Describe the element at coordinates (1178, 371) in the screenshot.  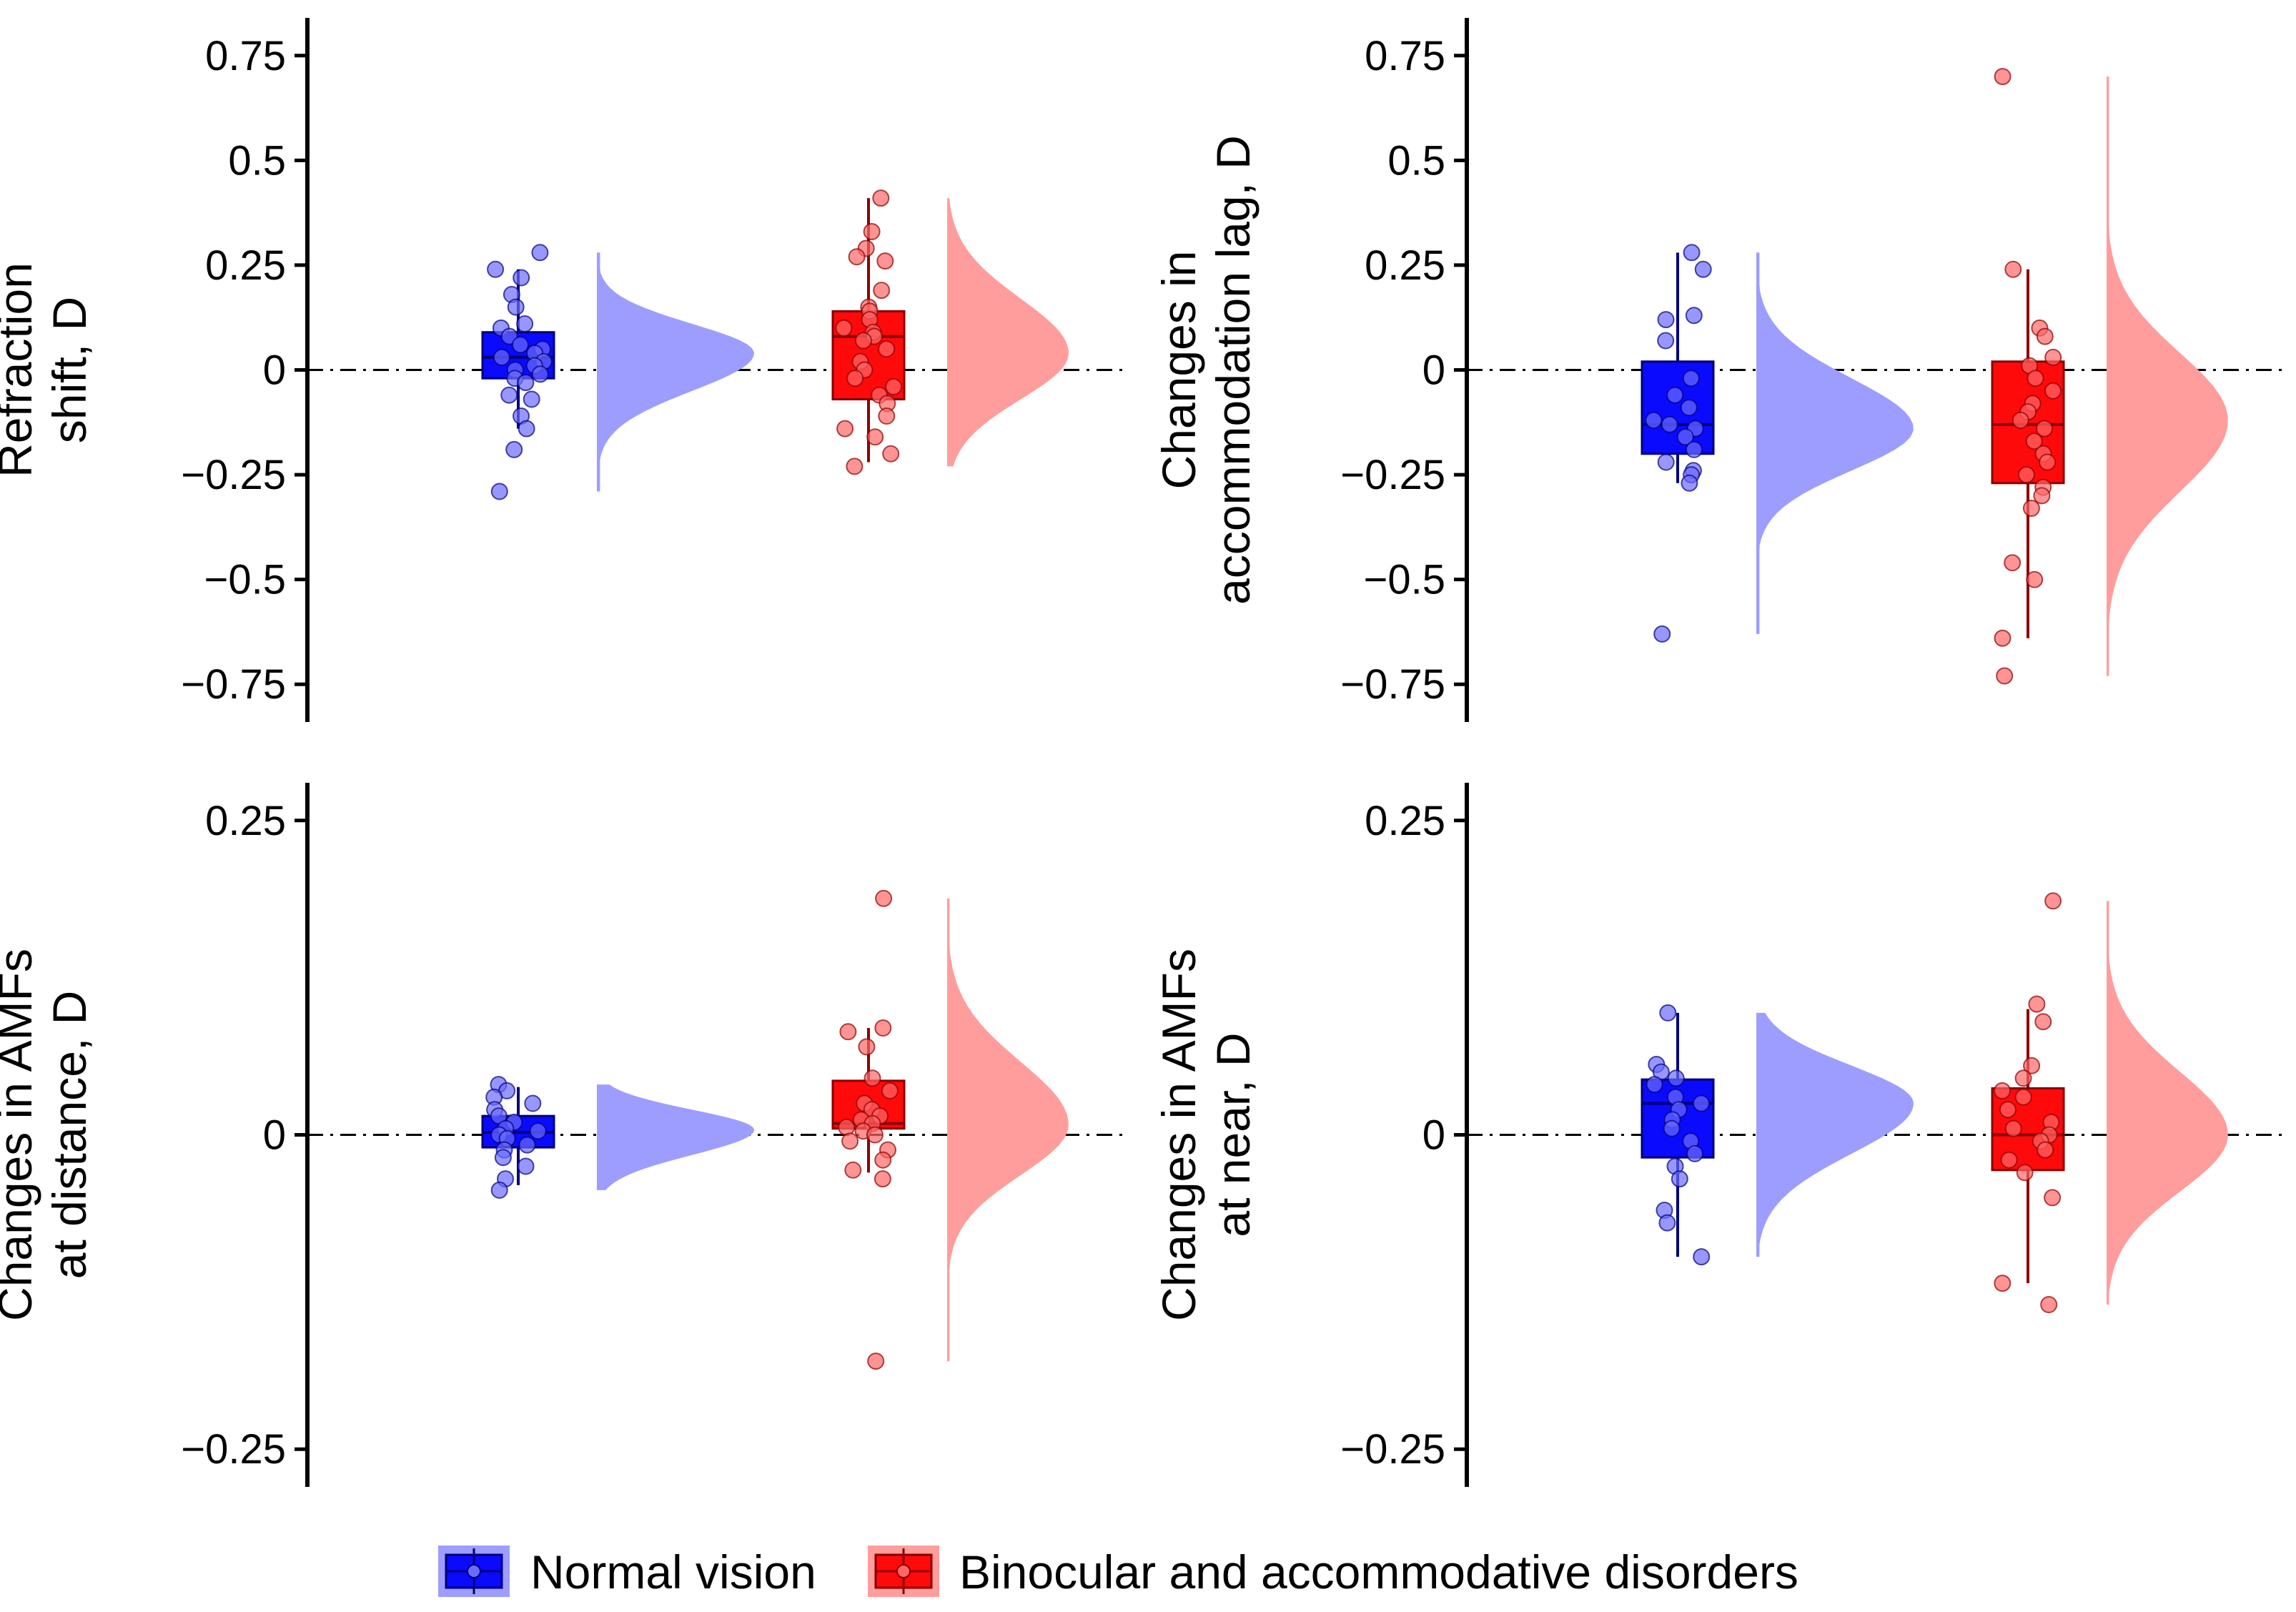
I see `y-axis-title-line: Changes in` at that location.